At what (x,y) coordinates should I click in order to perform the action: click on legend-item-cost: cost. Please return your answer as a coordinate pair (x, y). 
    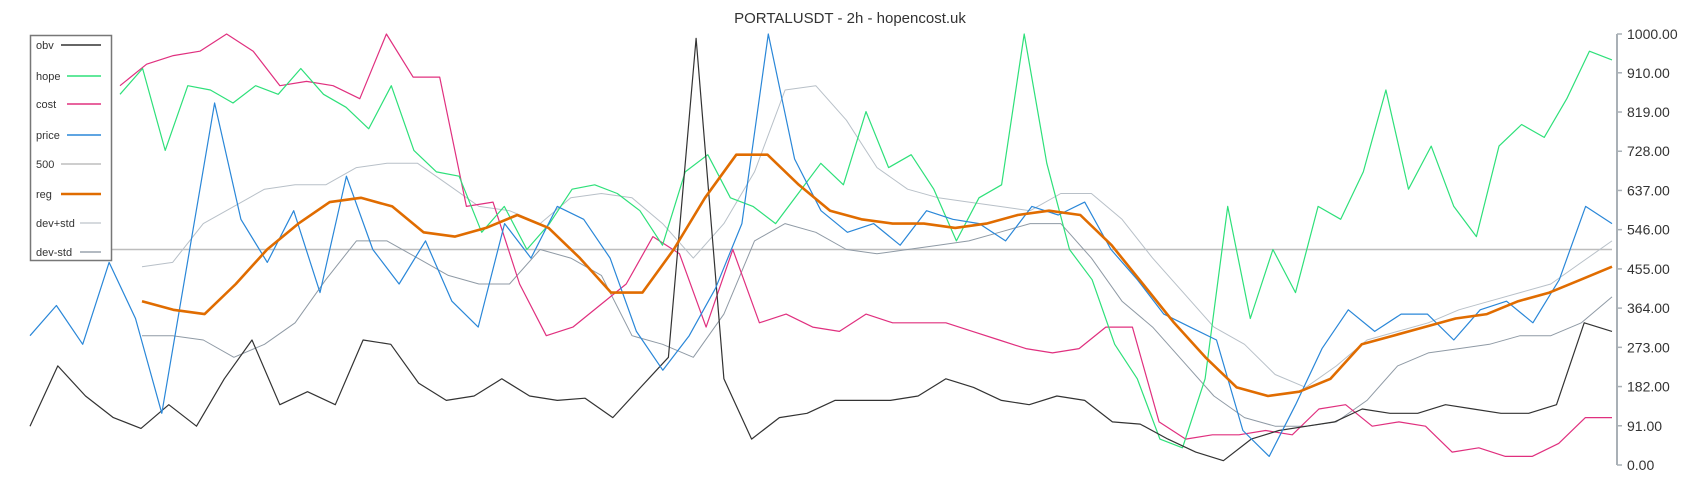
    Looking at the image, I should click on (68, 105).